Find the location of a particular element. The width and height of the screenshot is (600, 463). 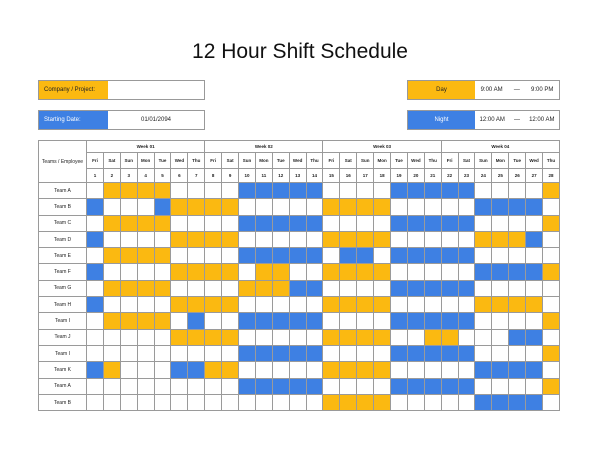

night-shift-start: 12:00 AM is located at coordinates (492, 120).